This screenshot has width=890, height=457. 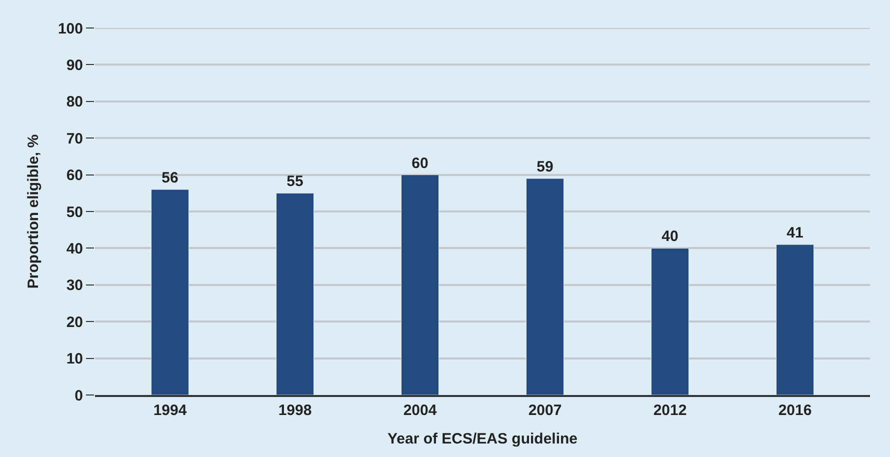 I want to click on y-tick-label: 0, so click(x=78, y=395).